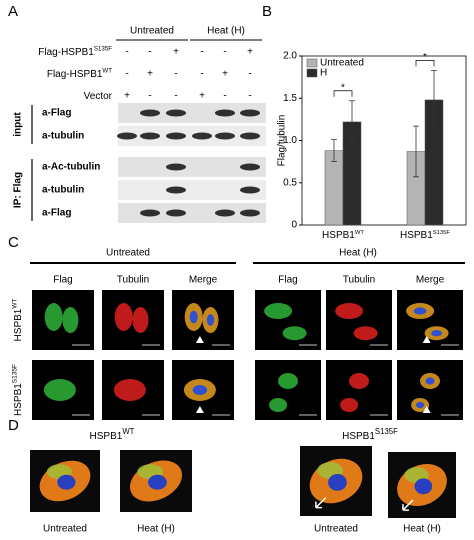  I want to click on x-tick-label-sup: S135F, so click(442, 232).